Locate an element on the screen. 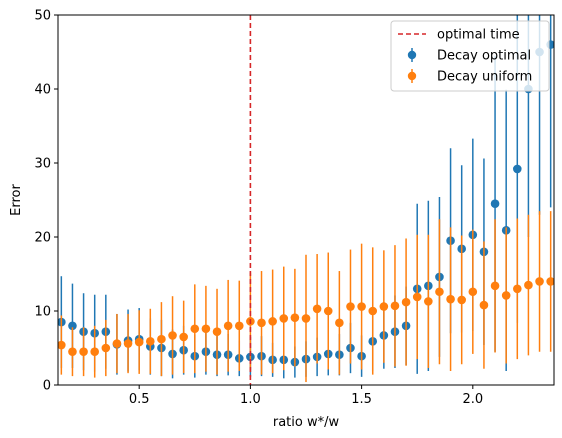 The height and width of the screenshot is (438, 562). legend-optimal-time-label: optimal time is located at coordinates (478, 35).